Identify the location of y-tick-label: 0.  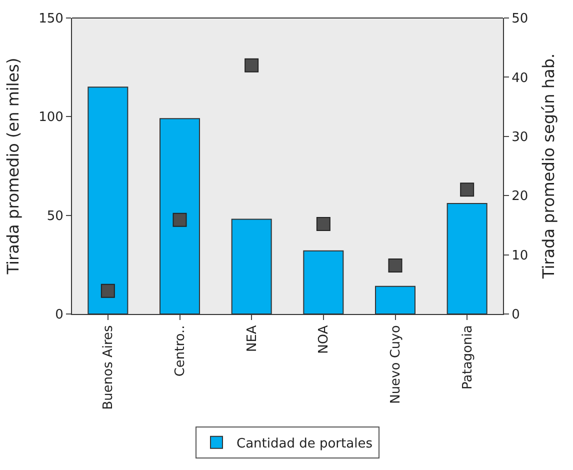
(59, 315).